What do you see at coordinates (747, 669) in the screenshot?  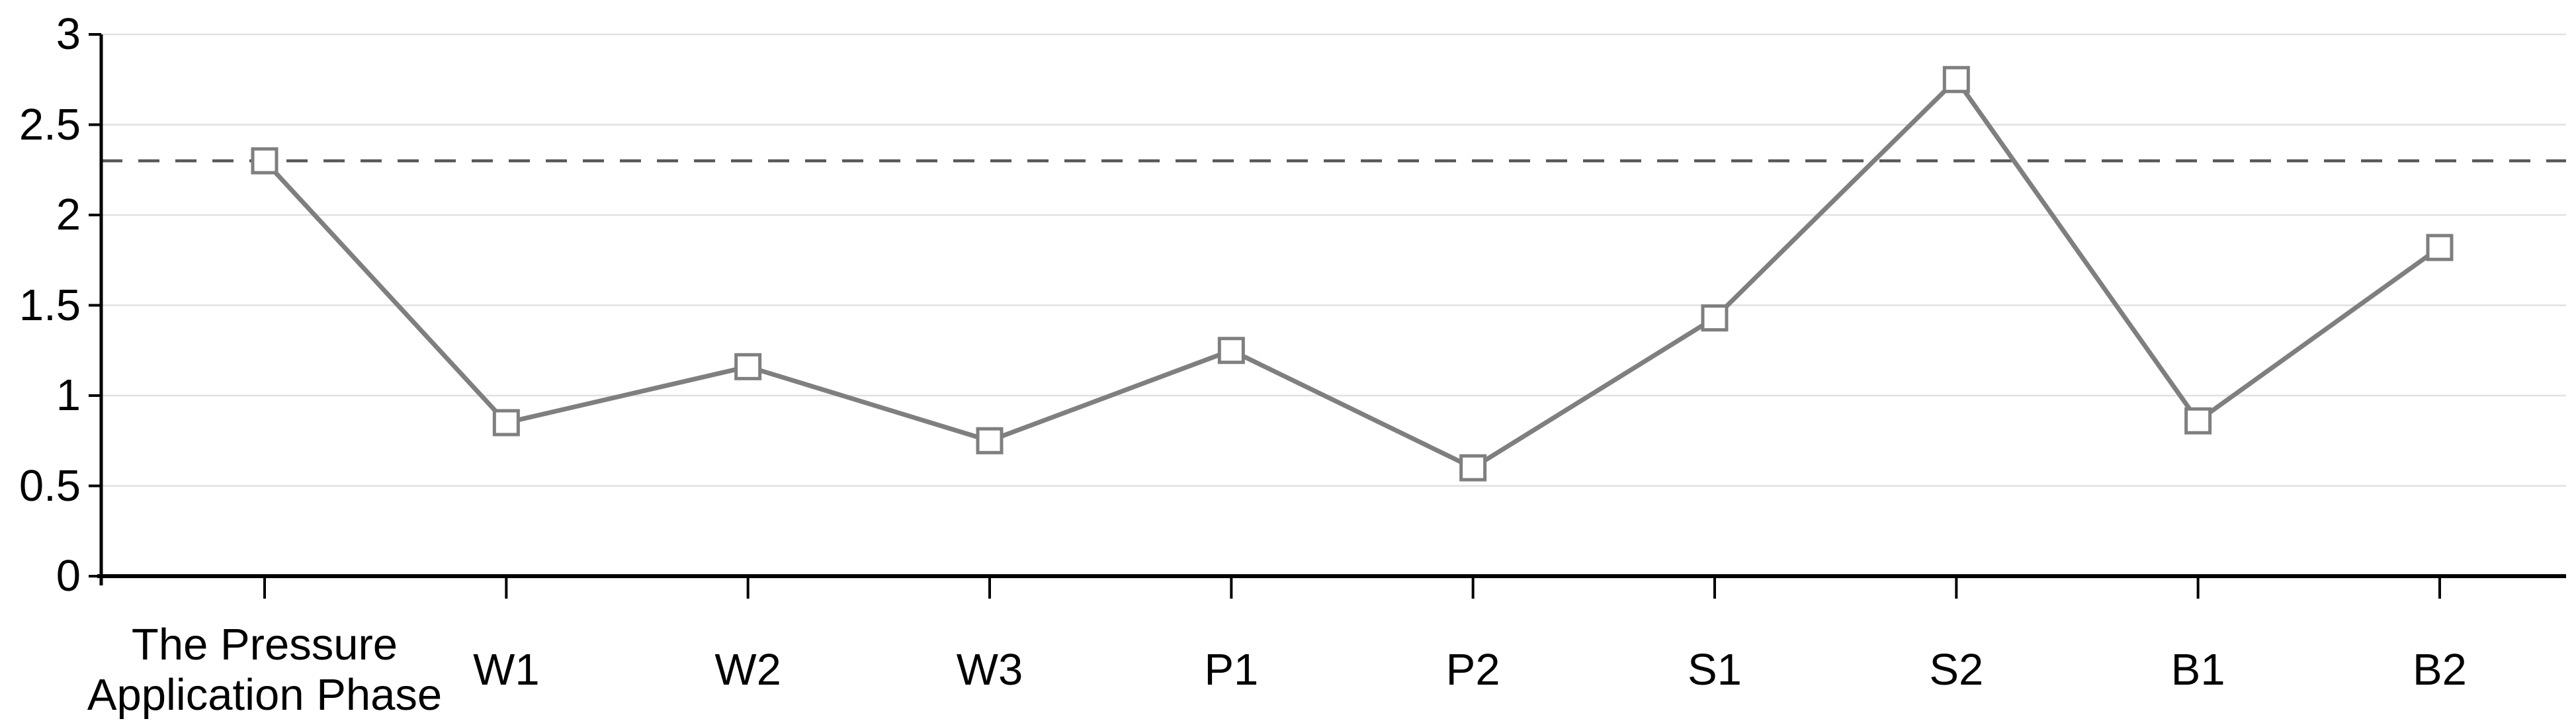 I see `x-axis-category-label: W2` at bounding box center [747, 669].